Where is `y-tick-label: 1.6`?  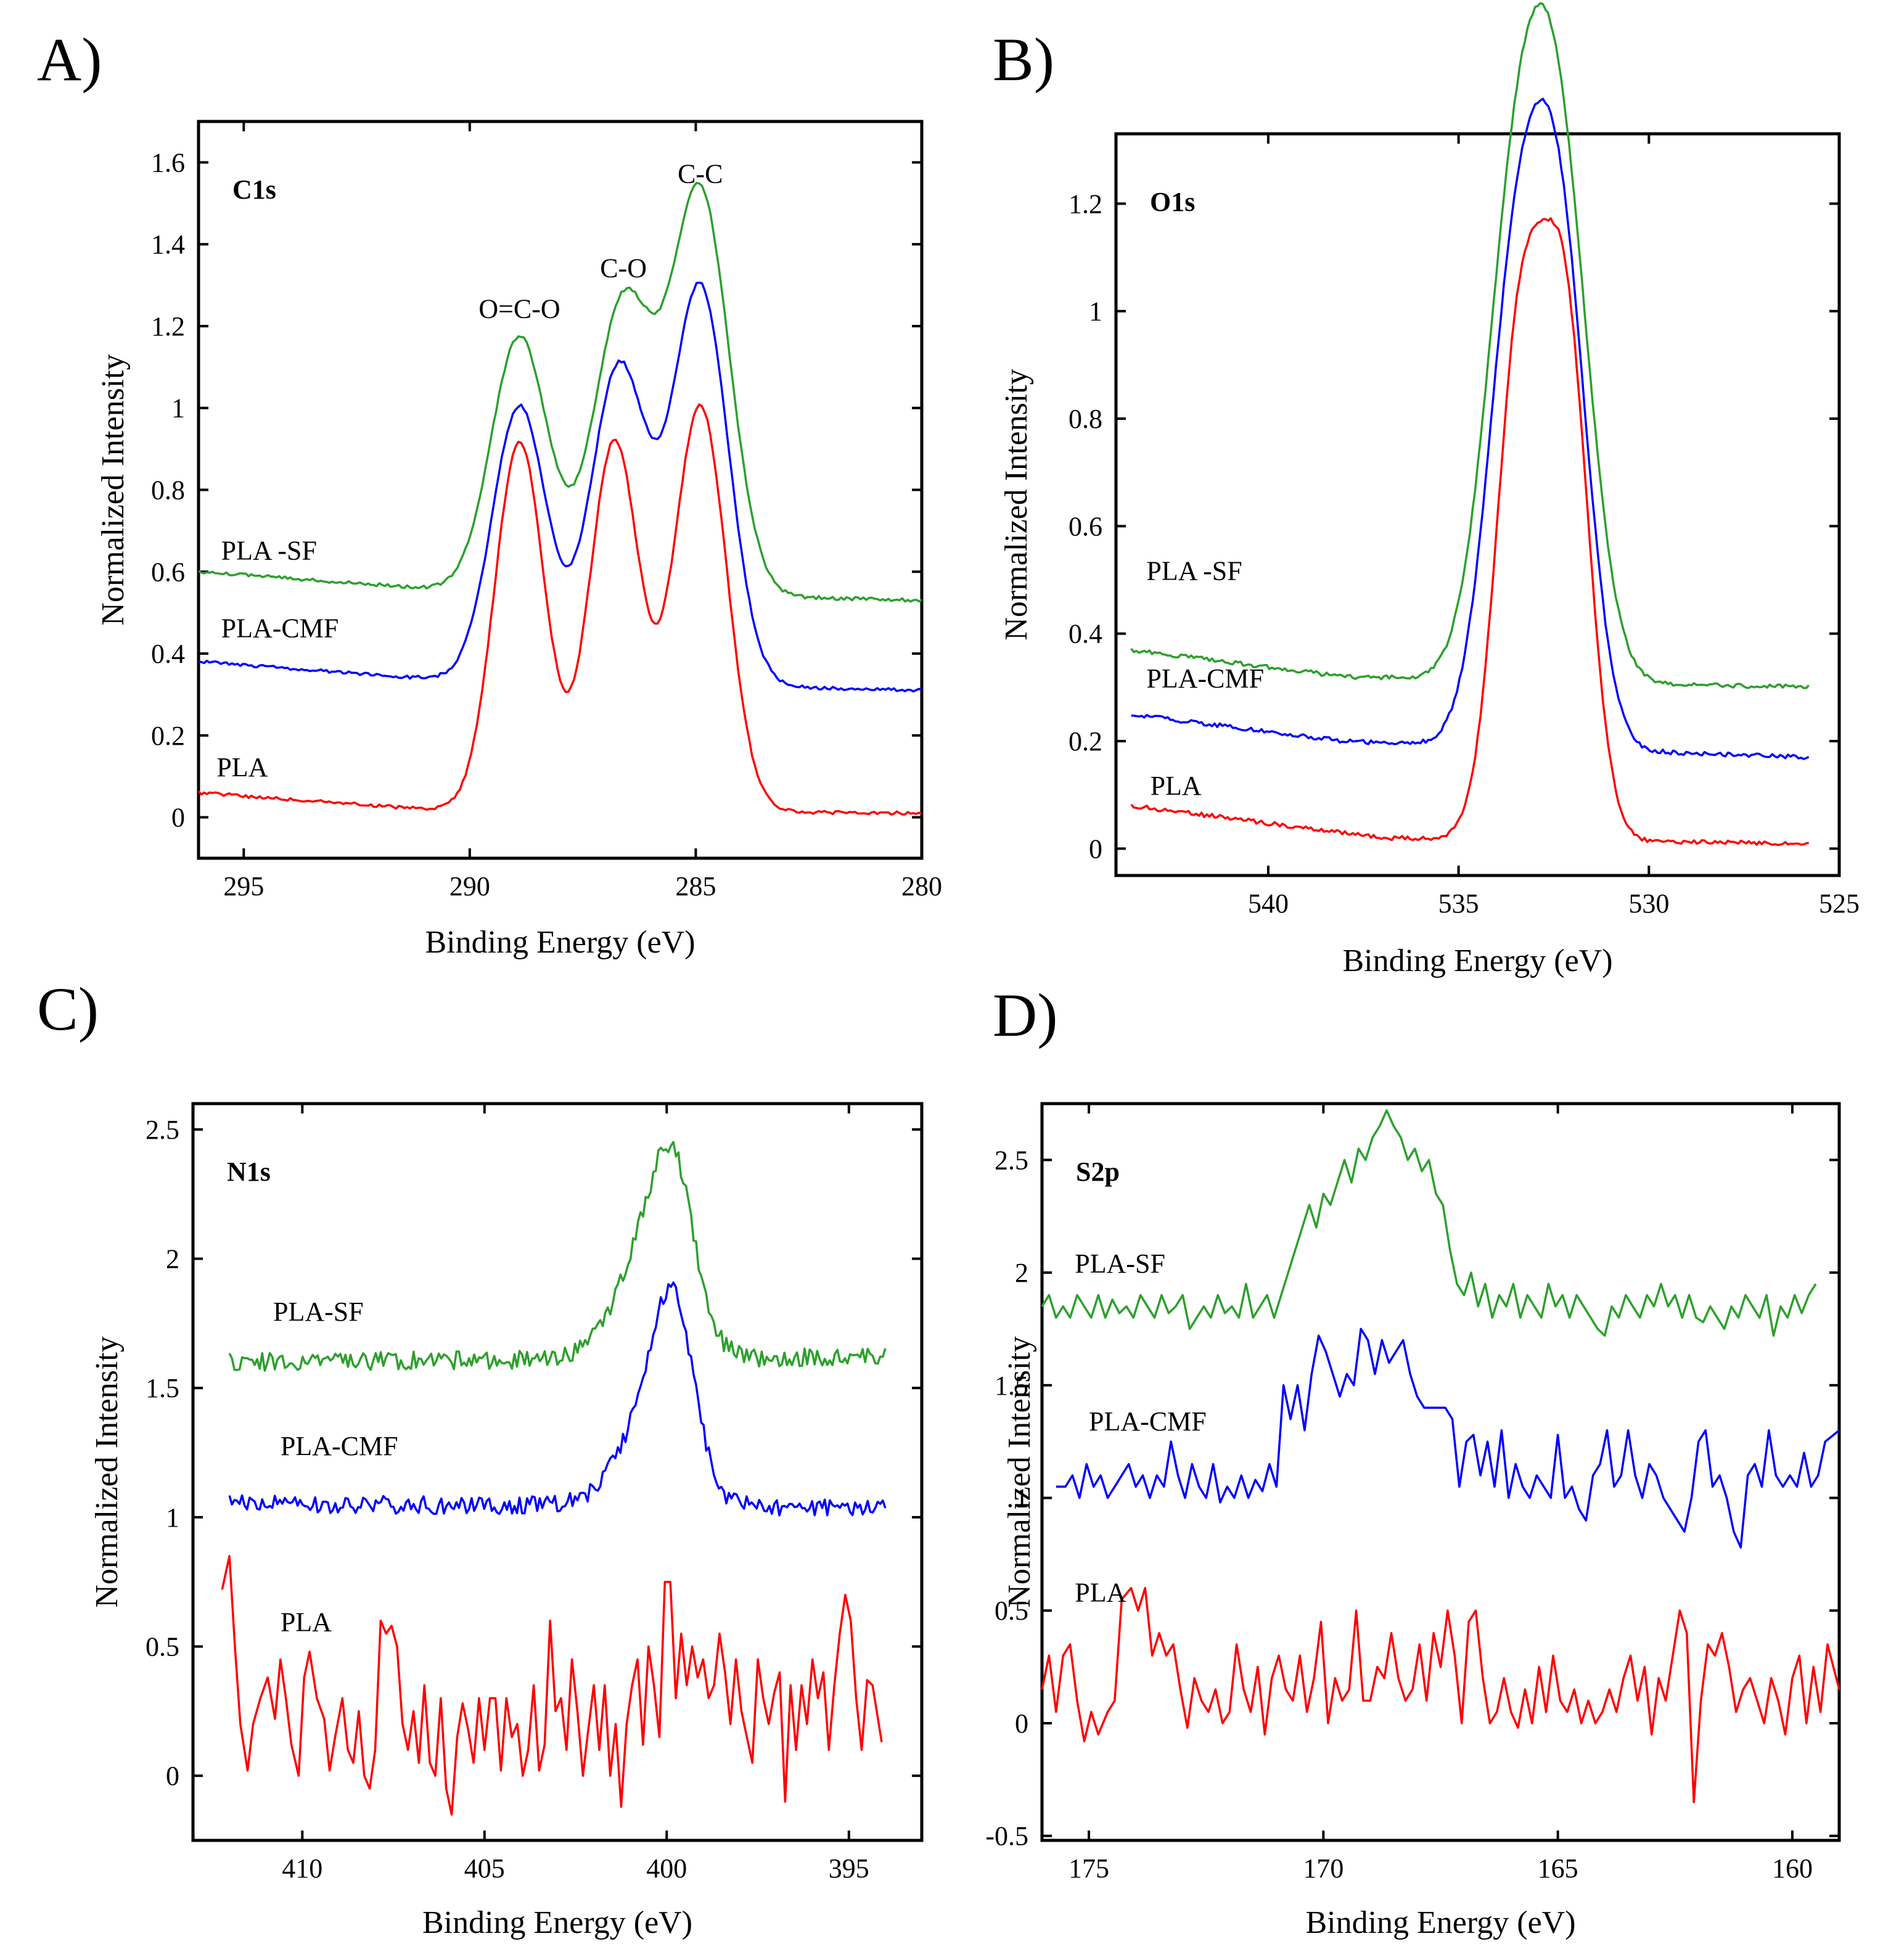 y-tick-label: 1.6 is located at coordinates (168, 163).